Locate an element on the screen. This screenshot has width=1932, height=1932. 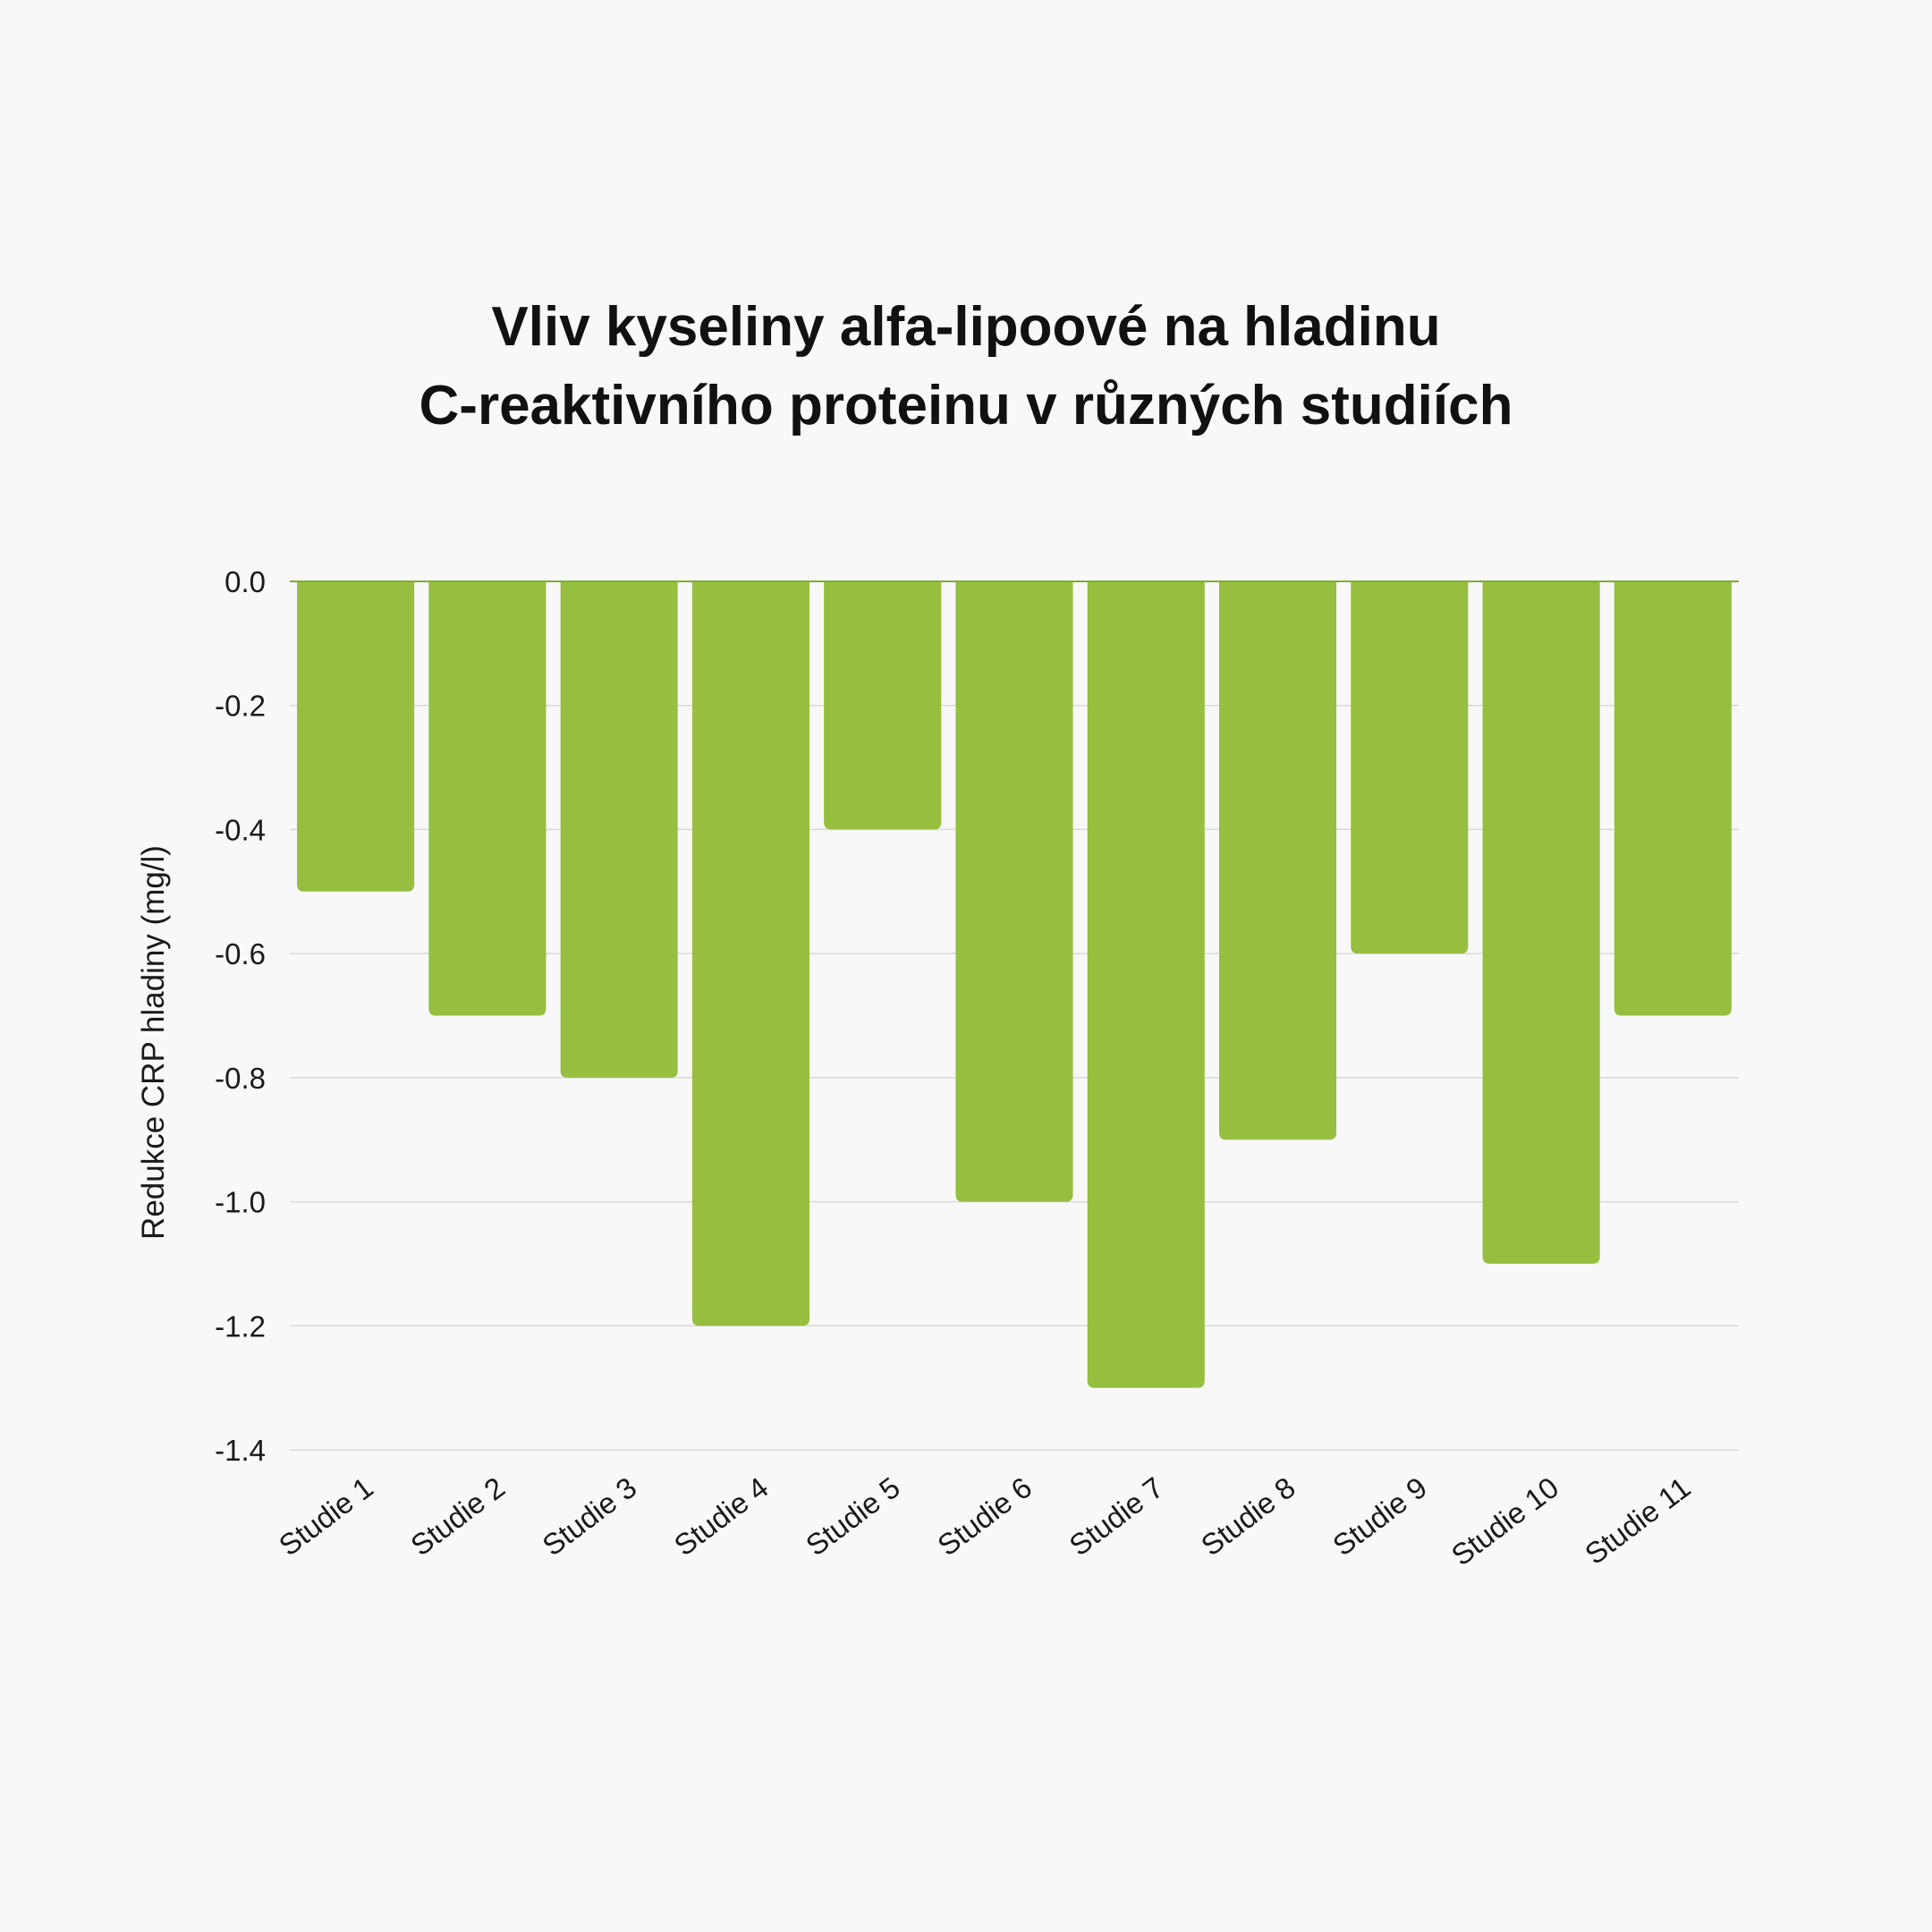
x-tick-label: Studie 7 is located at coordinates (1116, 1516).